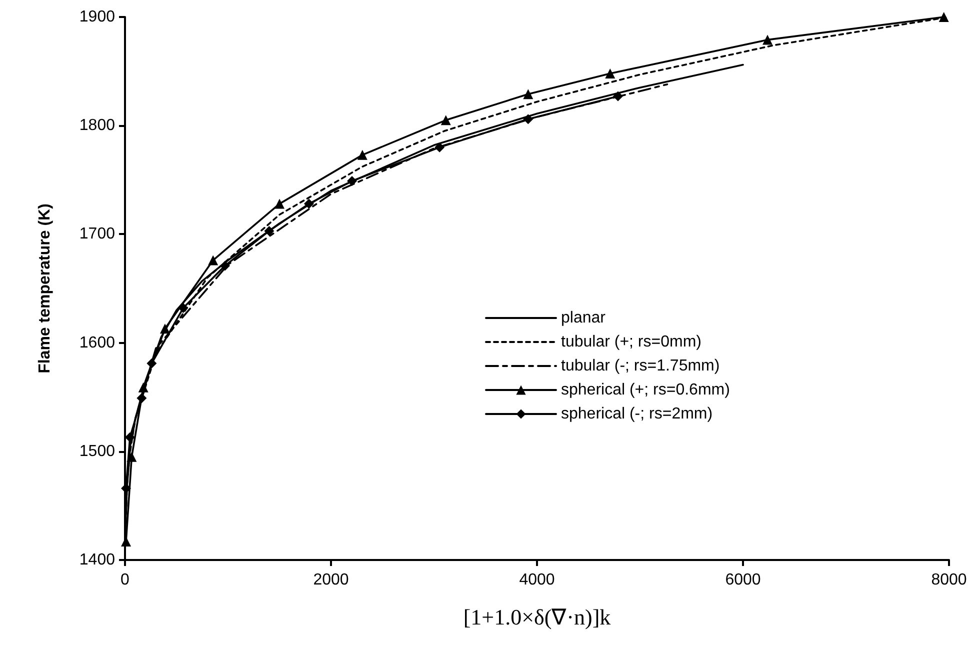 Image resolution: width=979 pixels, height=651 pixels. What do you see at coordinates (97, 451) in the screenshot?
I see `y-tick-label: 1500` at bounding box center [97, 451].